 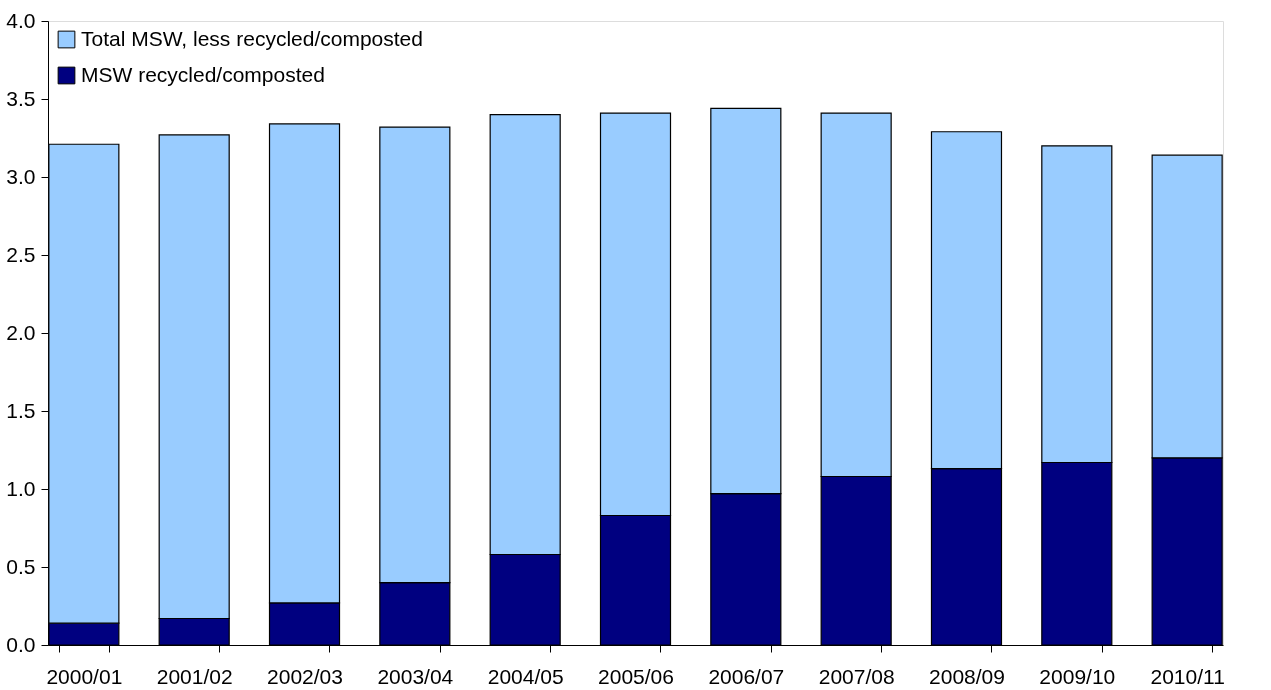 I want to click on y-tick-label: 1.5, so click(x=21, y=410).